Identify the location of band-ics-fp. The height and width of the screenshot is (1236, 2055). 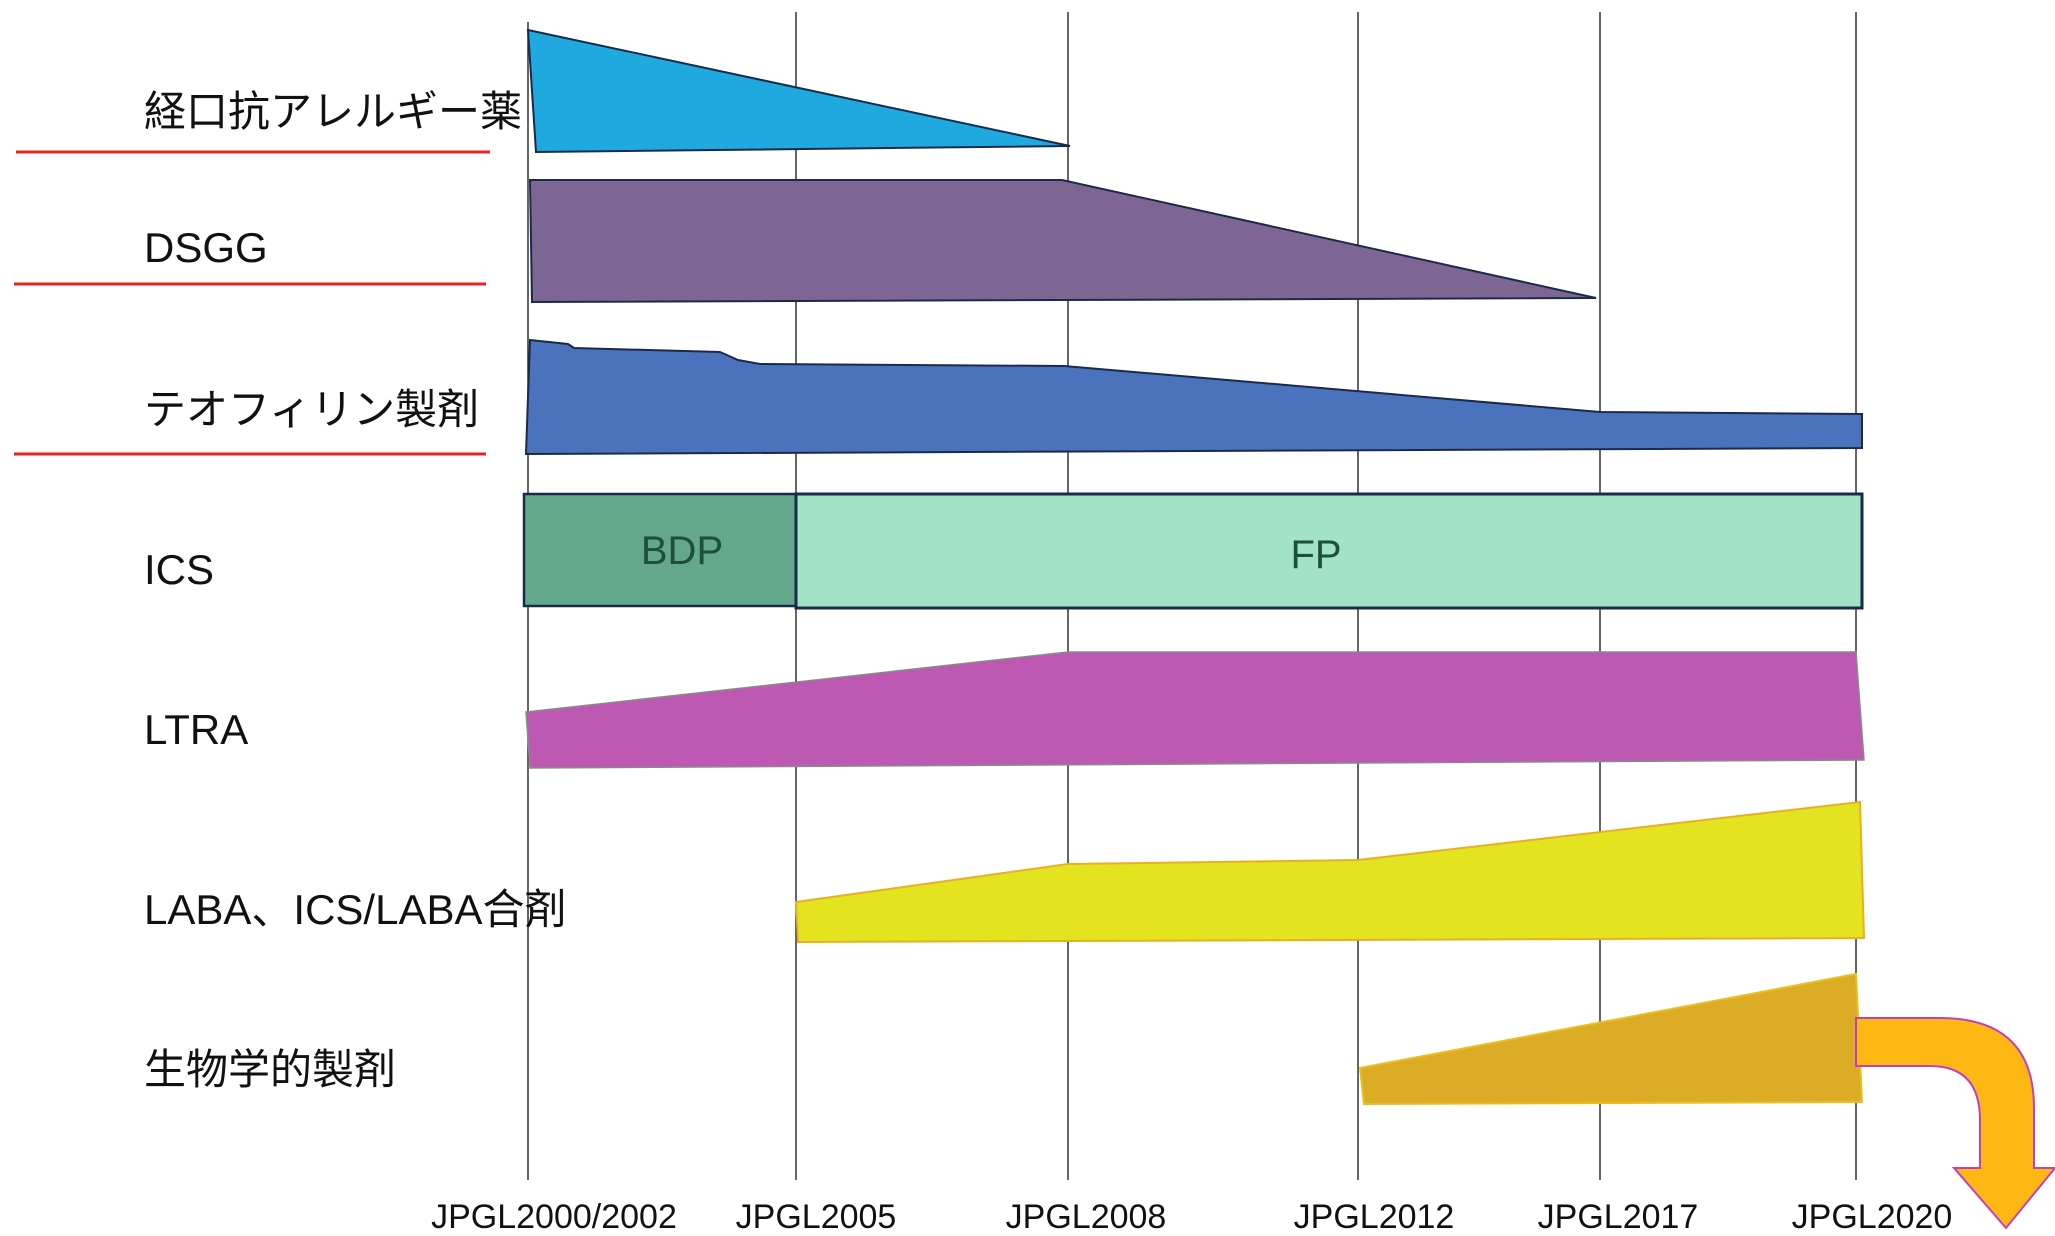
(1329, 551).